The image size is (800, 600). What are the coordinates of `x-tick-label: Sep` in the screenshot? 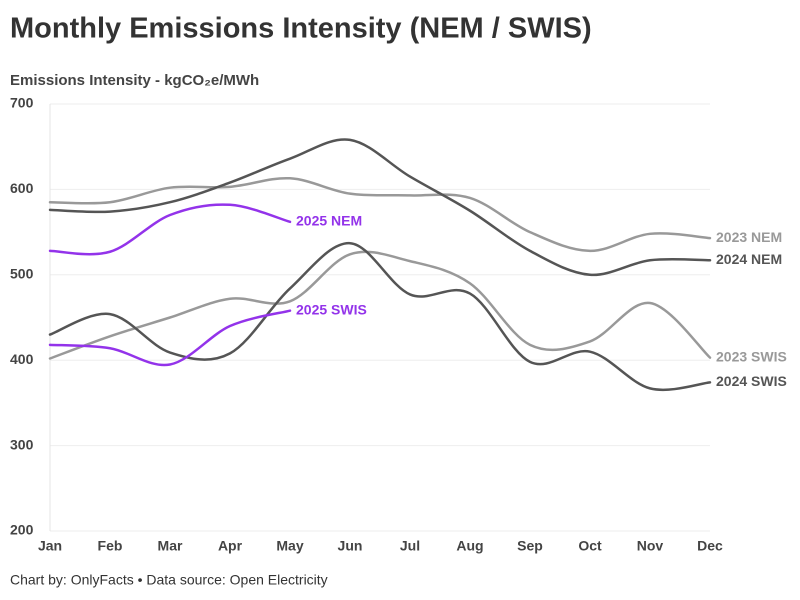 It's located at (530, 546).